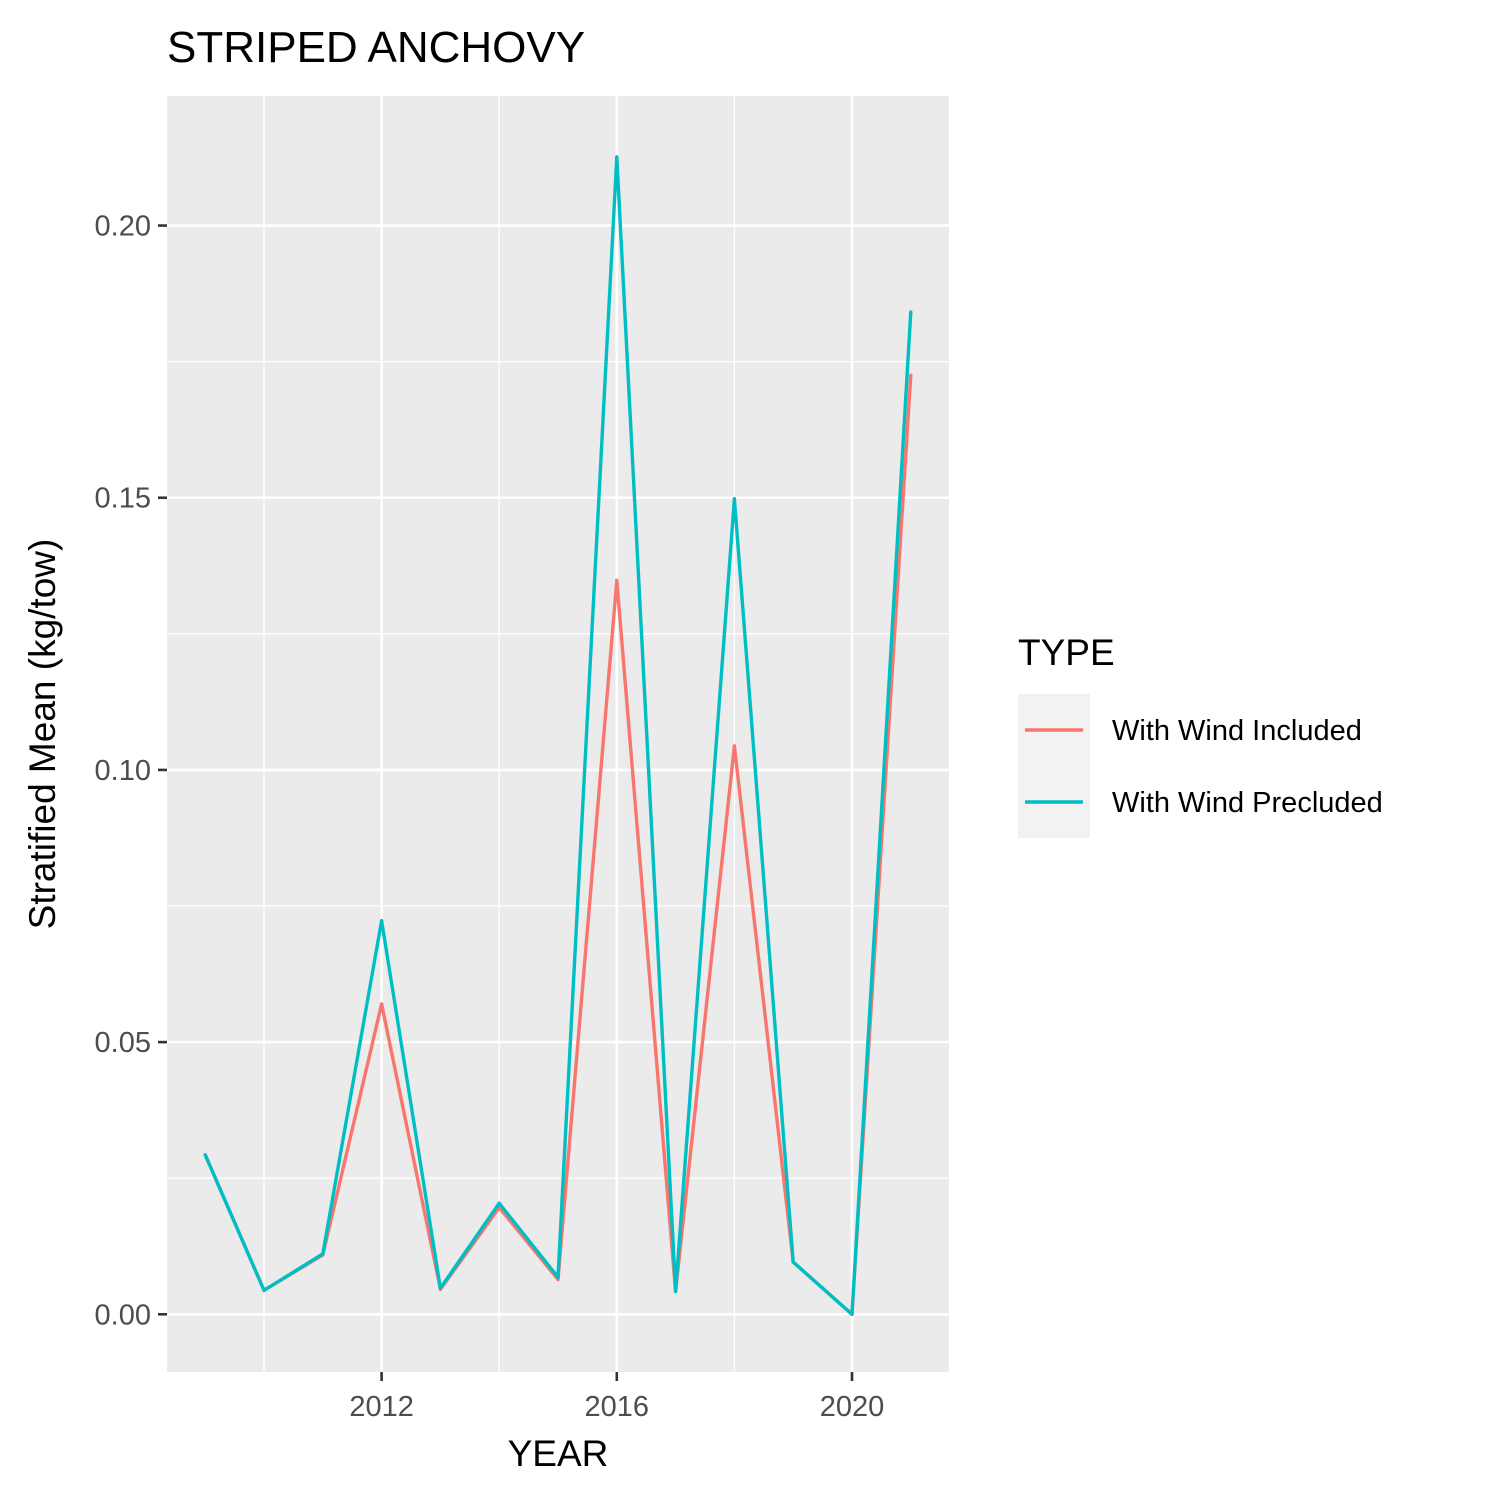 The height and width of the screenshot is (1500, 1500). I want to click on y-tick-label: 0.20, so click(123, 227).